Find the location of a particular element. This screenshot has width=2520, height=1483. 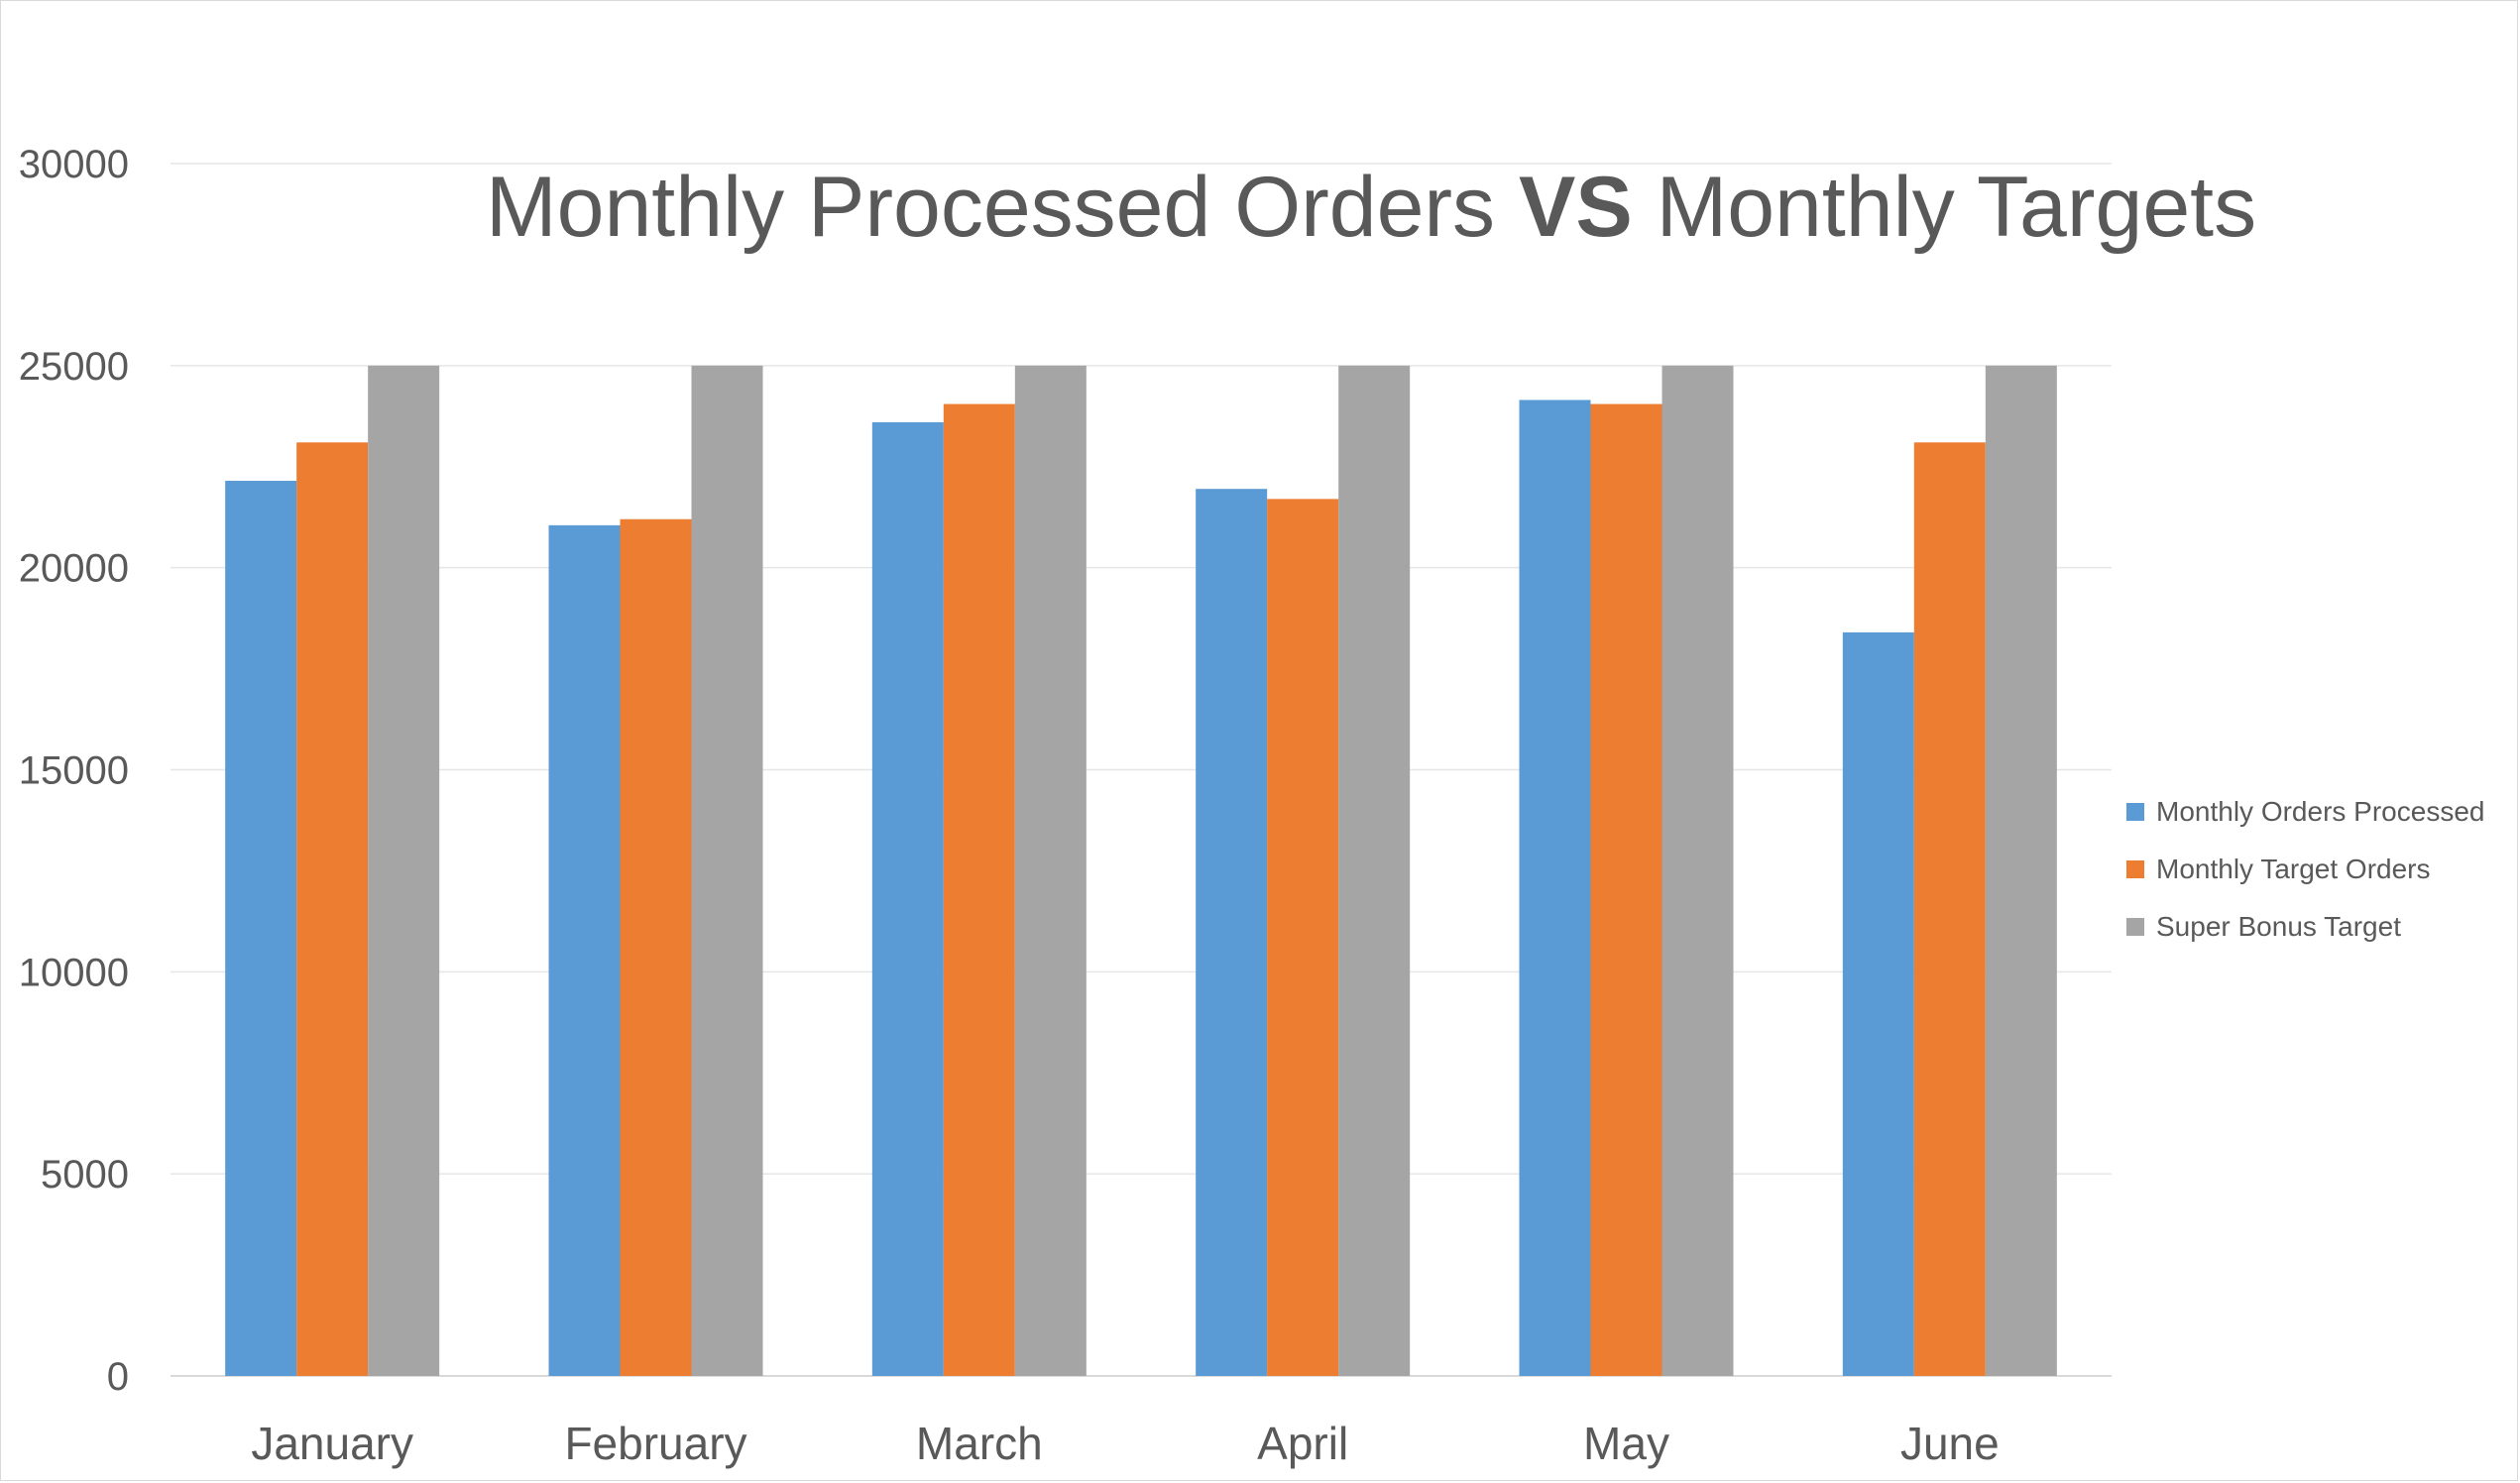

legend-item: Monthly Target Orders is located at coordinates (2305, 869).